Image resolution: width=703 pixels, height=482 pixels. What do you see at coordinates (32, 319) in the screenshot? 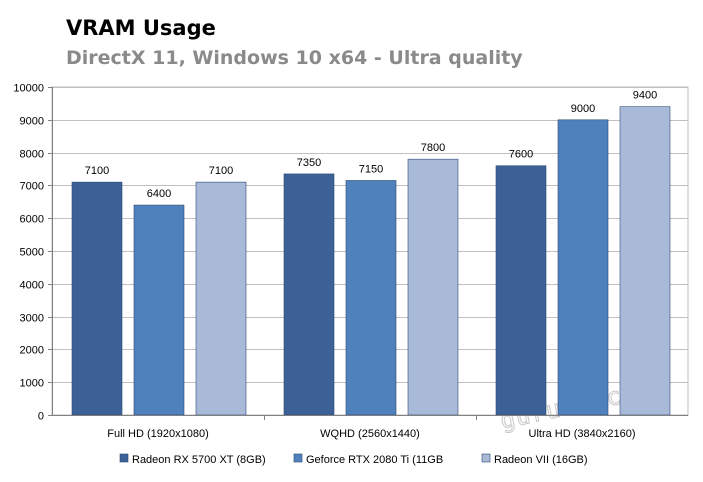
I see `y-tick-label: 3000` at bounding box center [32, 319].